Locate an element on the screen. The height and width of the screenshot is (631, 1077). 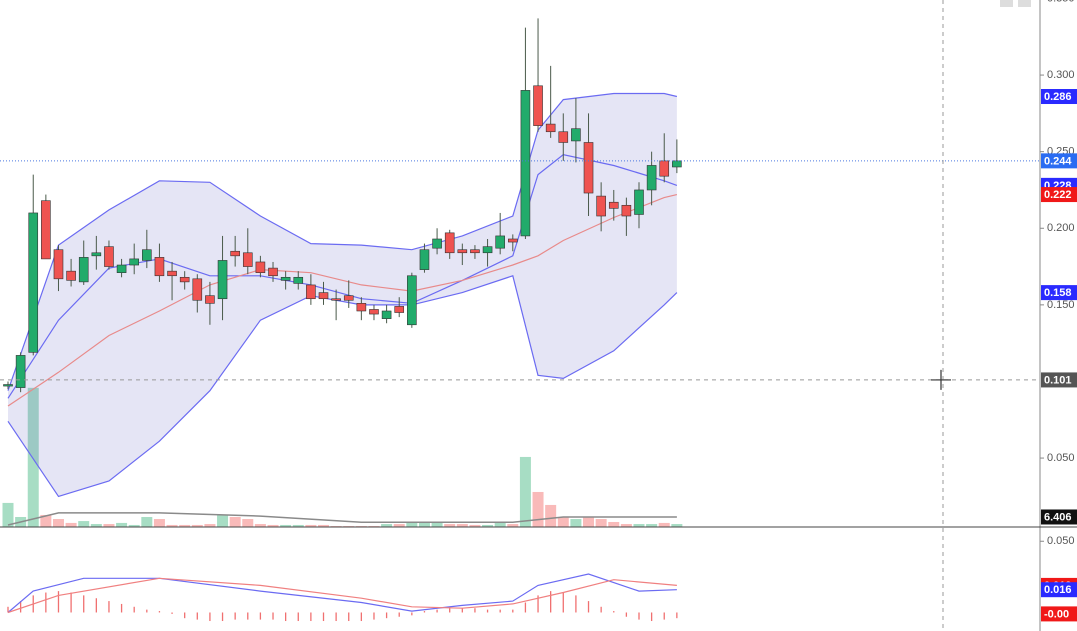
price-tag-label: 0.016 is located at coordinates (1058, 590).